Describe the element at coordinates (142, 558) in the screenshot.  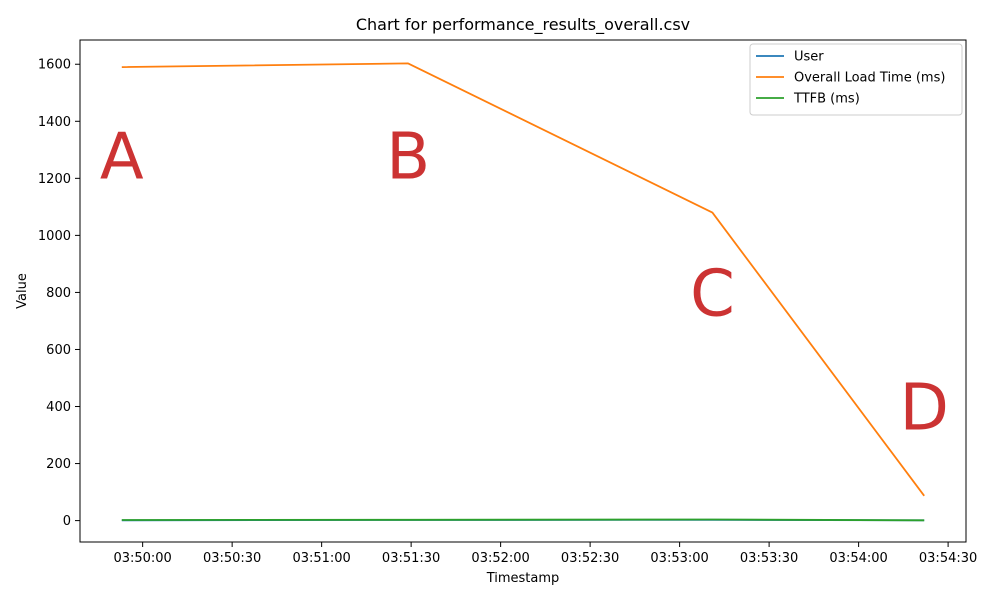
I see `x-tick-label: 03:50:00` at that location.